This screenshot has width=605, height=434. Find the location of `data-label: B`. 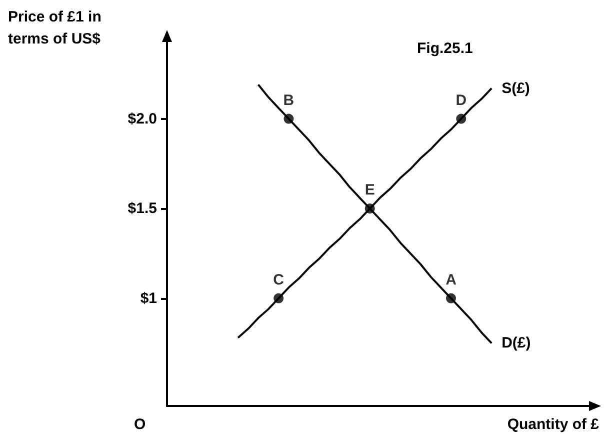

data-label: B is located at coordinates (288, 100).